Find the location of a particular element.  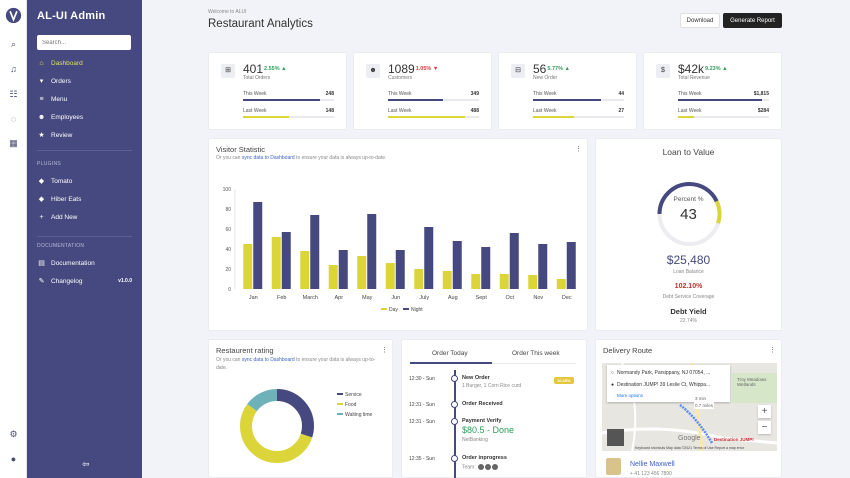

last-week-bar is located at coordinates (723, 117).